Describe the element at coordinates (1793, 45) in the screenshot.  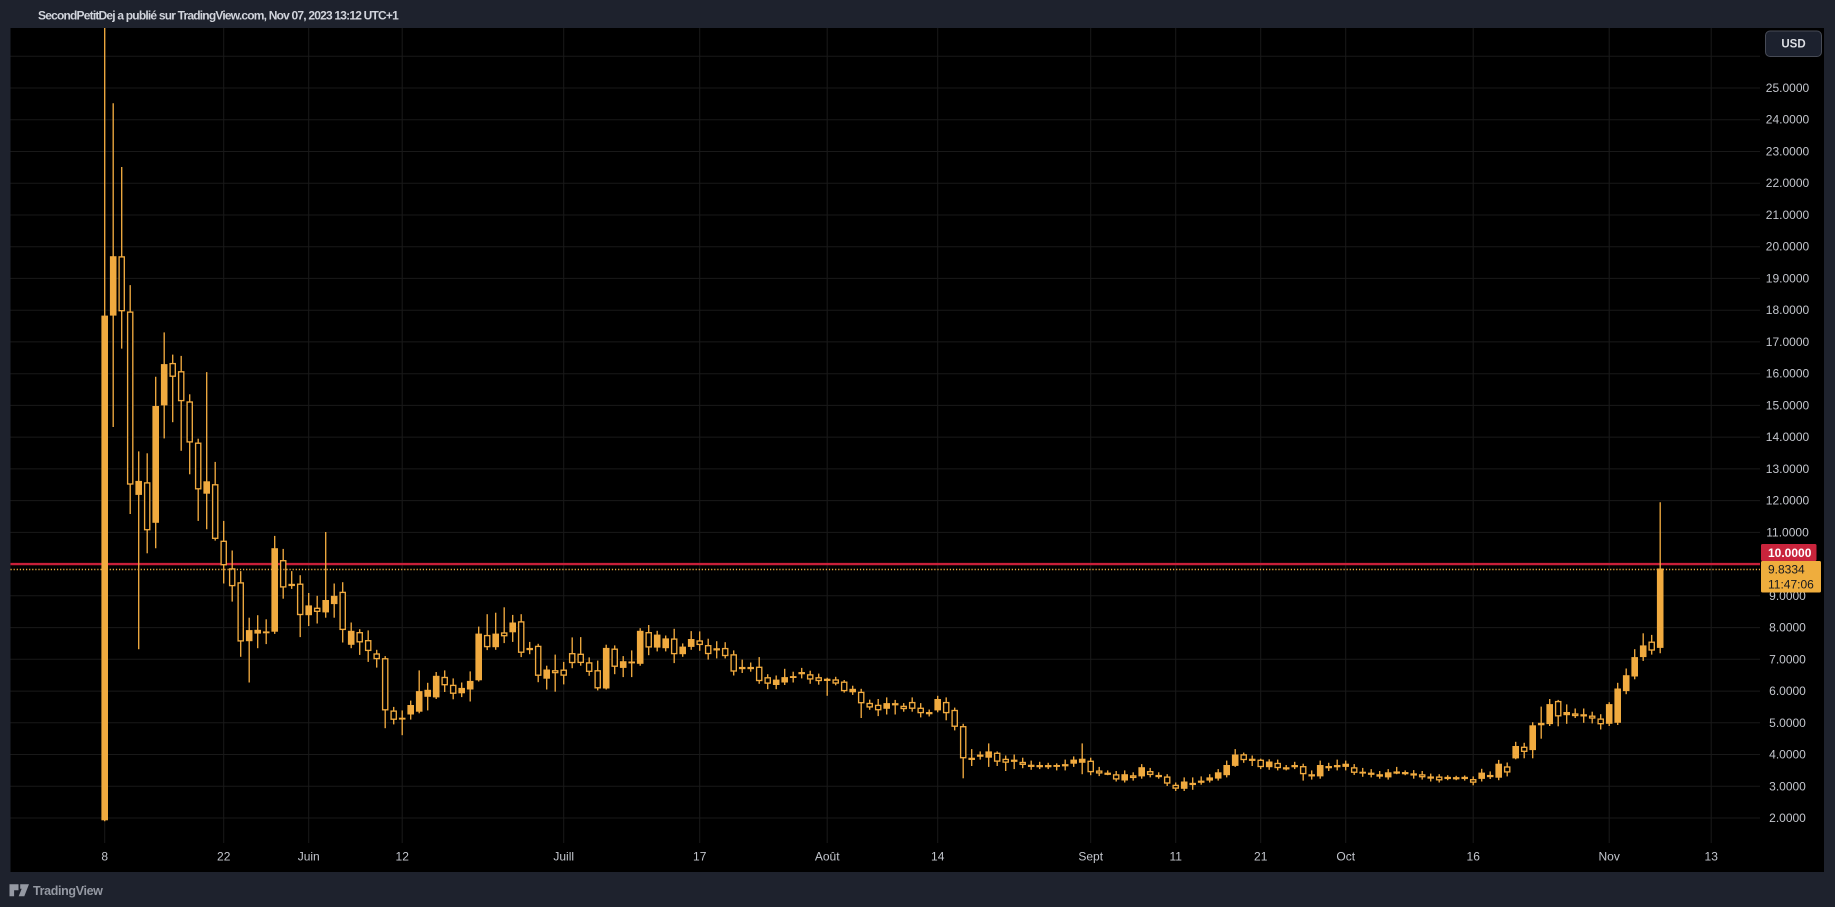
I see `svg-text: USD` at that location.